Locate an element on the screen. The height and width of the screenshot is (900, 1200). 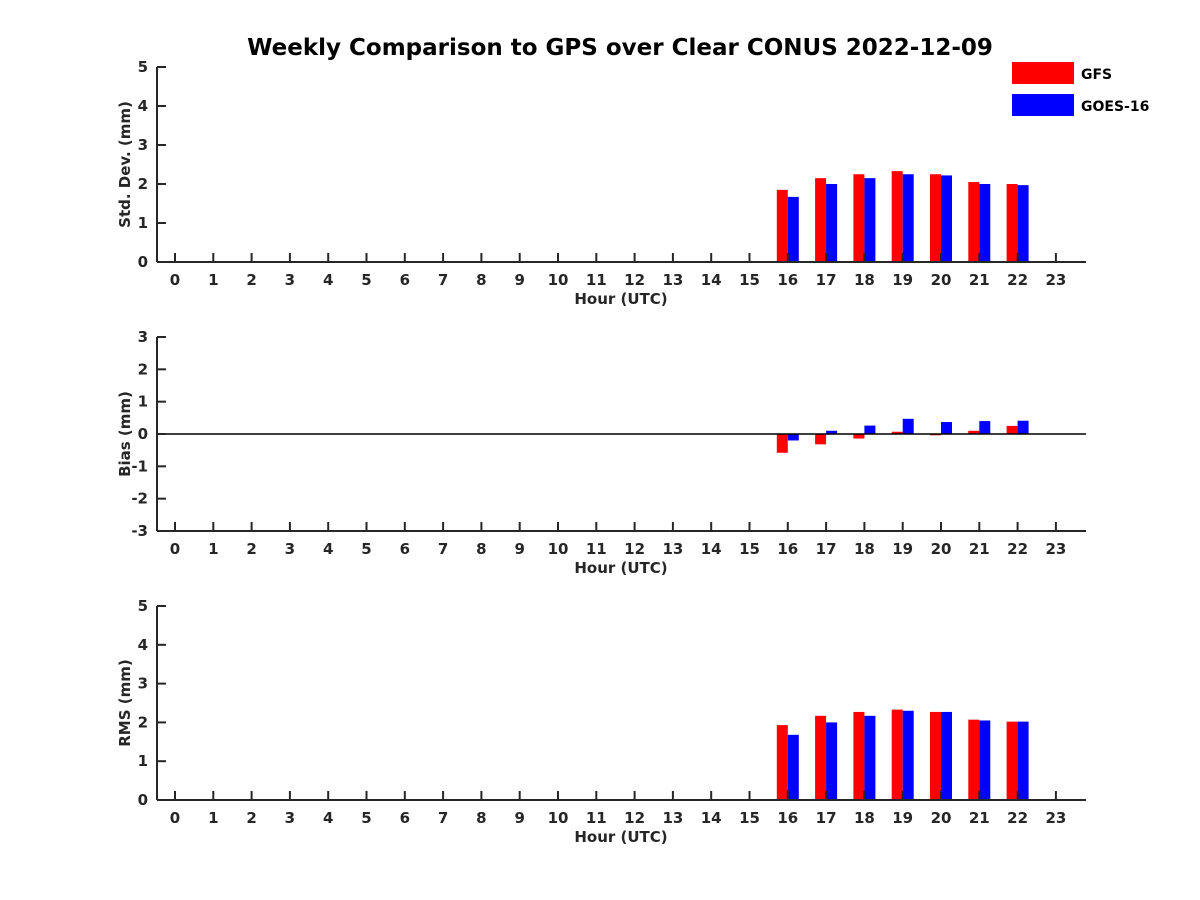
y-tick-label: -1 is located at coordinates (139, 466).